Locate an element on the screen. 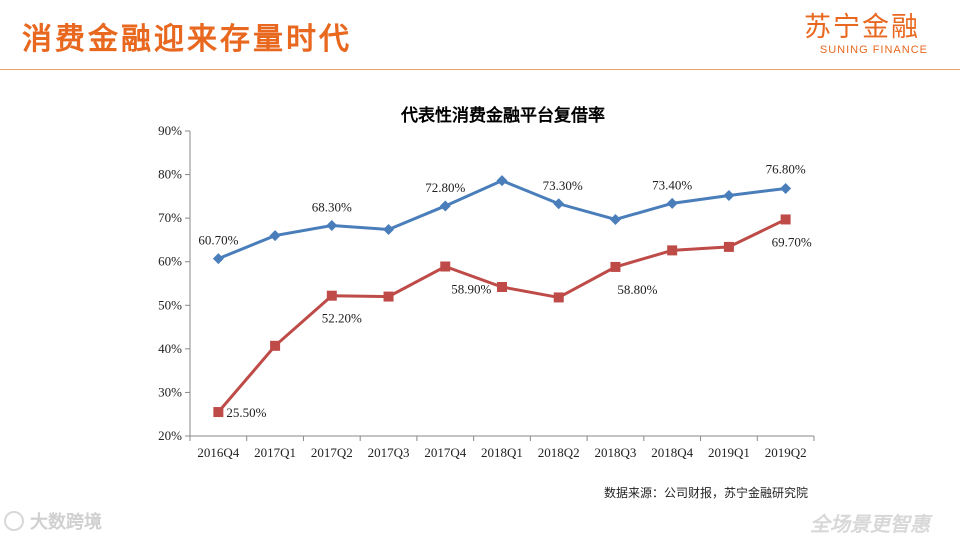 This screenshot has width=960, height=540. x-tick-label: 2019Q2 is located at coordinates (786, 452).